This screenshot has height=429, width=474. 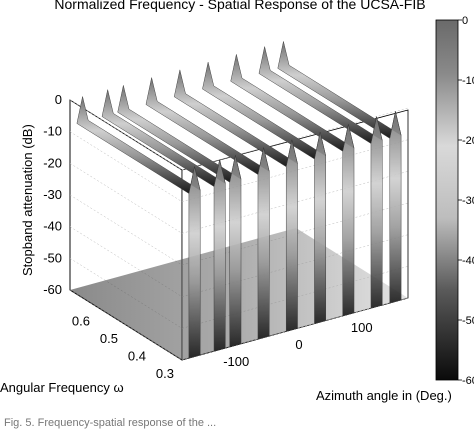 I want to click on azimuth-tick-label: 0, so click(x=298, y=344).